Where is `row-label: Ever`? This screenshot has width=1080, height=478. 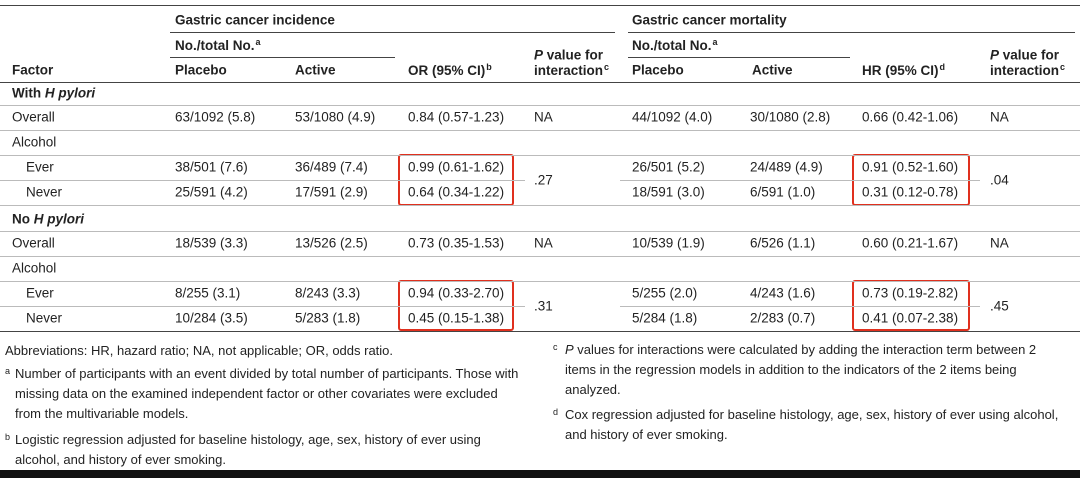
row-label: Ever is located at coordinates (40, 293).